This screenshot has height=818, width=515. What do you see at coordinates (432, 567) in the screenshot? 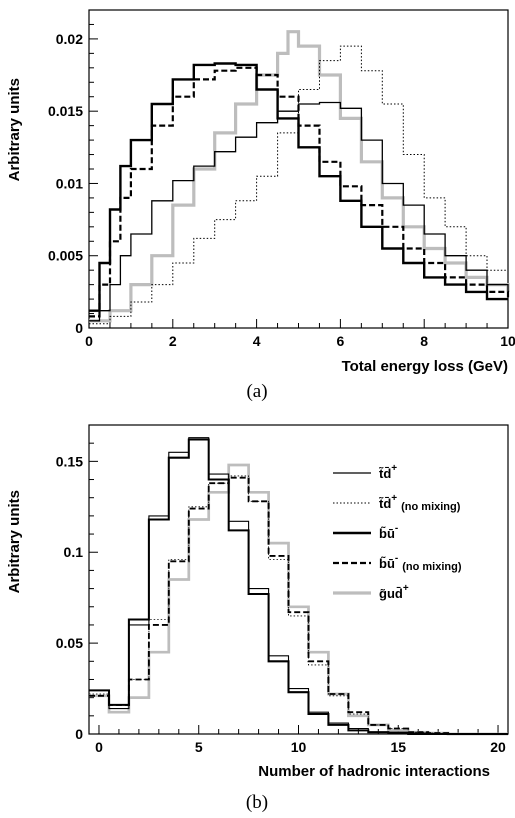
I see `legend-note-bu_nomix: (no mixing)` at bounding box center [432, 567].